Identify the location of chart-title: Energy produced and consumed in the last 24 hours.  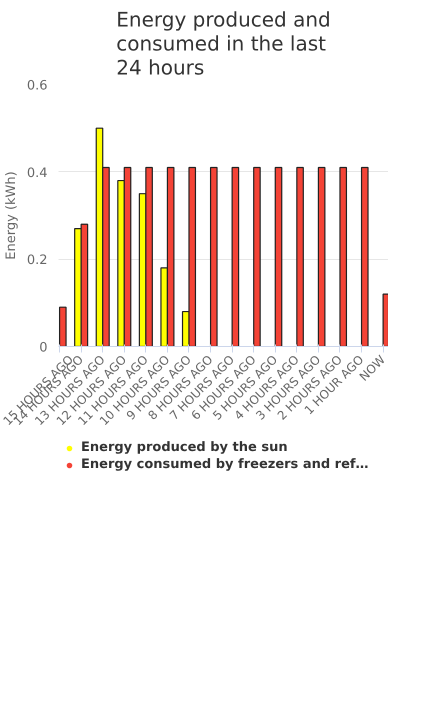
(223, 44).